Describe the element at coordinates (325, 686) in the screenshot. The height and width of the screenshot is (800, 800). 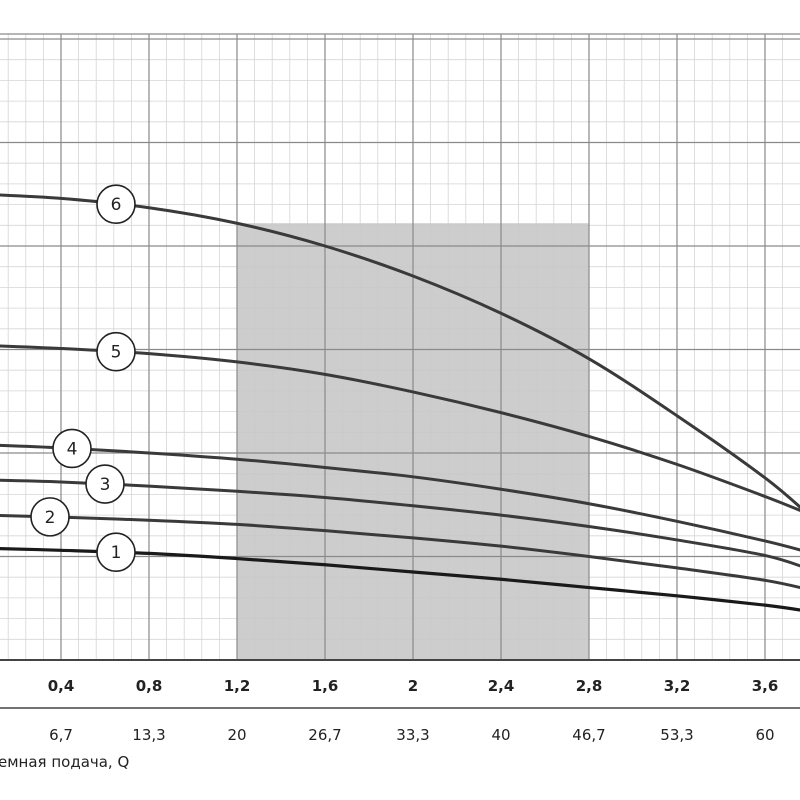
I see `x-tick-label-top: 1,6` at that location.